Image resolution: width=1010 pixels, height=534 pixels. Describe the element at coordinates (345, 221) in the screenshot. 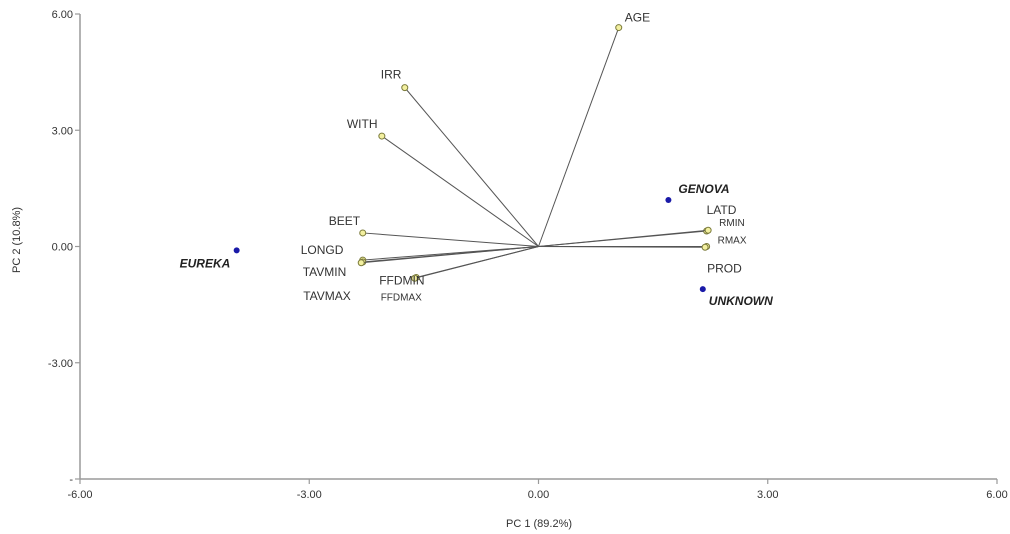

I see `variable-label-beet: BEET` at that location.